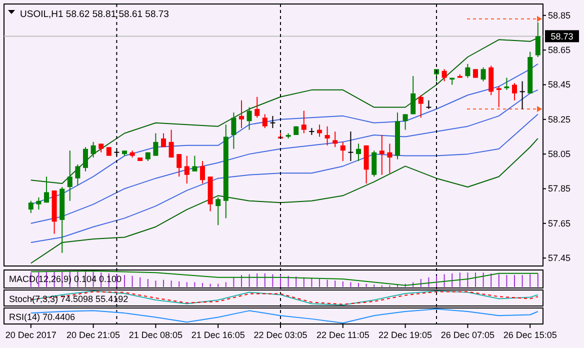 This screenshot has height=348, width=584. I want to click on x-tick-label: 26 Dec 15:05, so click(530, 335).